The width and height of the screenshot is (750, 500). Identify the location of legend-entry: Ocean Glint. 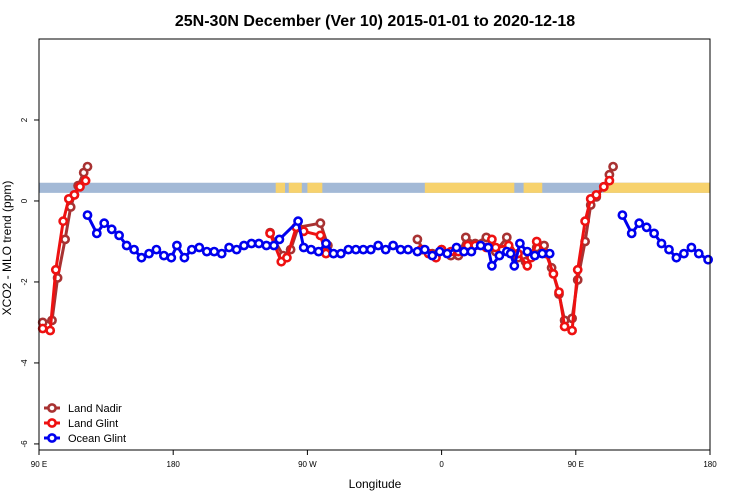
(85, 439).